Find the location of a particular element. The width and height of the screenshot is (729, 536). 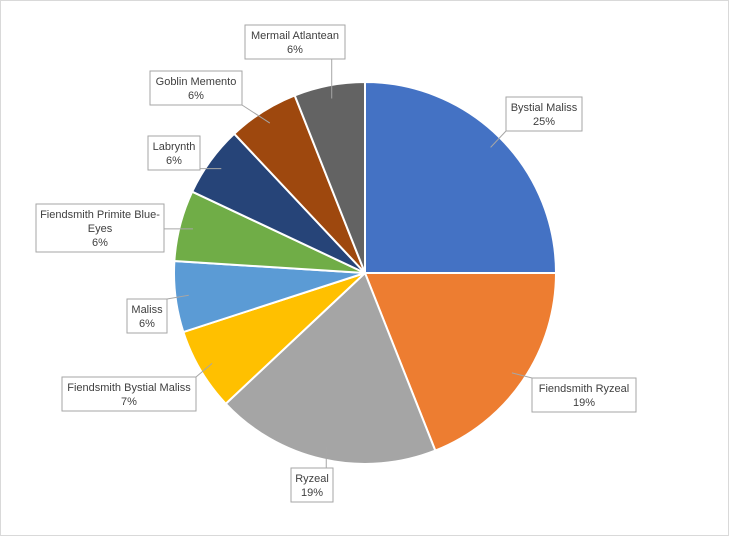

data-label-category: Fiendsmith Primite Blue- is located at coordinates (100, 215).